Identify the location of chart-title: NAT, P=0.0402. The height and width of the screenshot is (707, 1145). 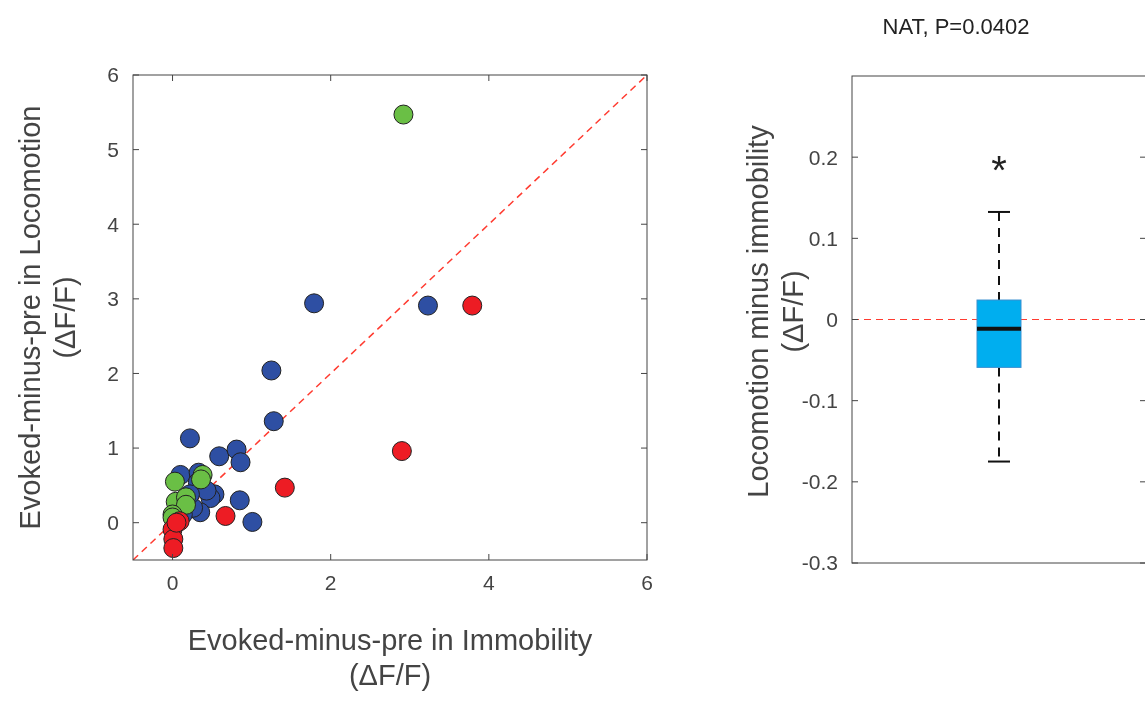
(956, 26).